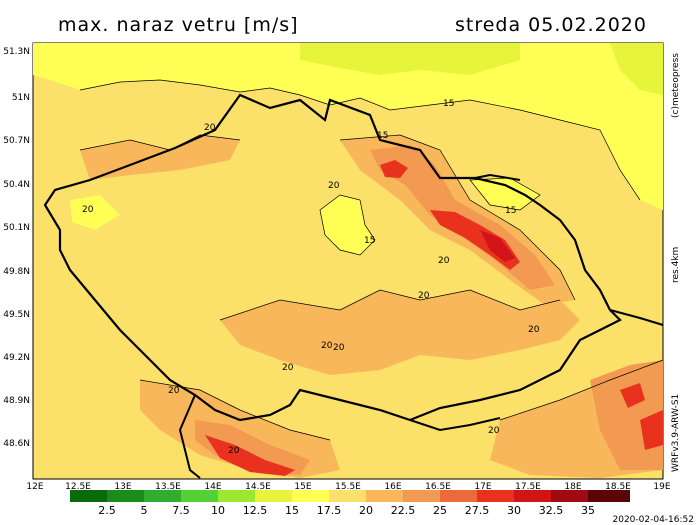 Image resolution: width=700 pixels, height=525 pixels. Describe the element at coordinates (528, 487) in the screenshot. I see `lon-label: 17.5E` at that location.